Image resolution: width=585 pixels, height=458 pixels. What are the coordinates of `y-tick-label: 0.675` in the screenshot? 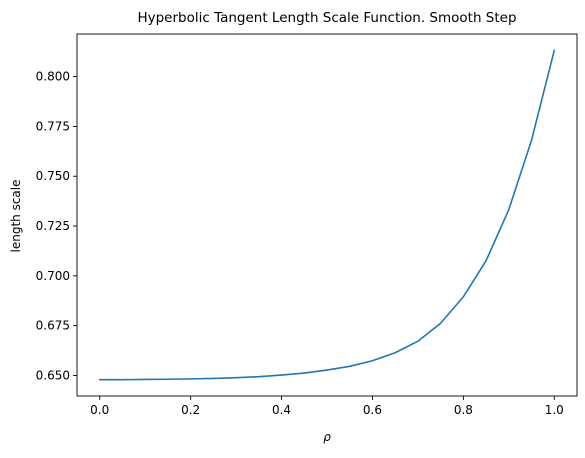 It's located at (53, 326).